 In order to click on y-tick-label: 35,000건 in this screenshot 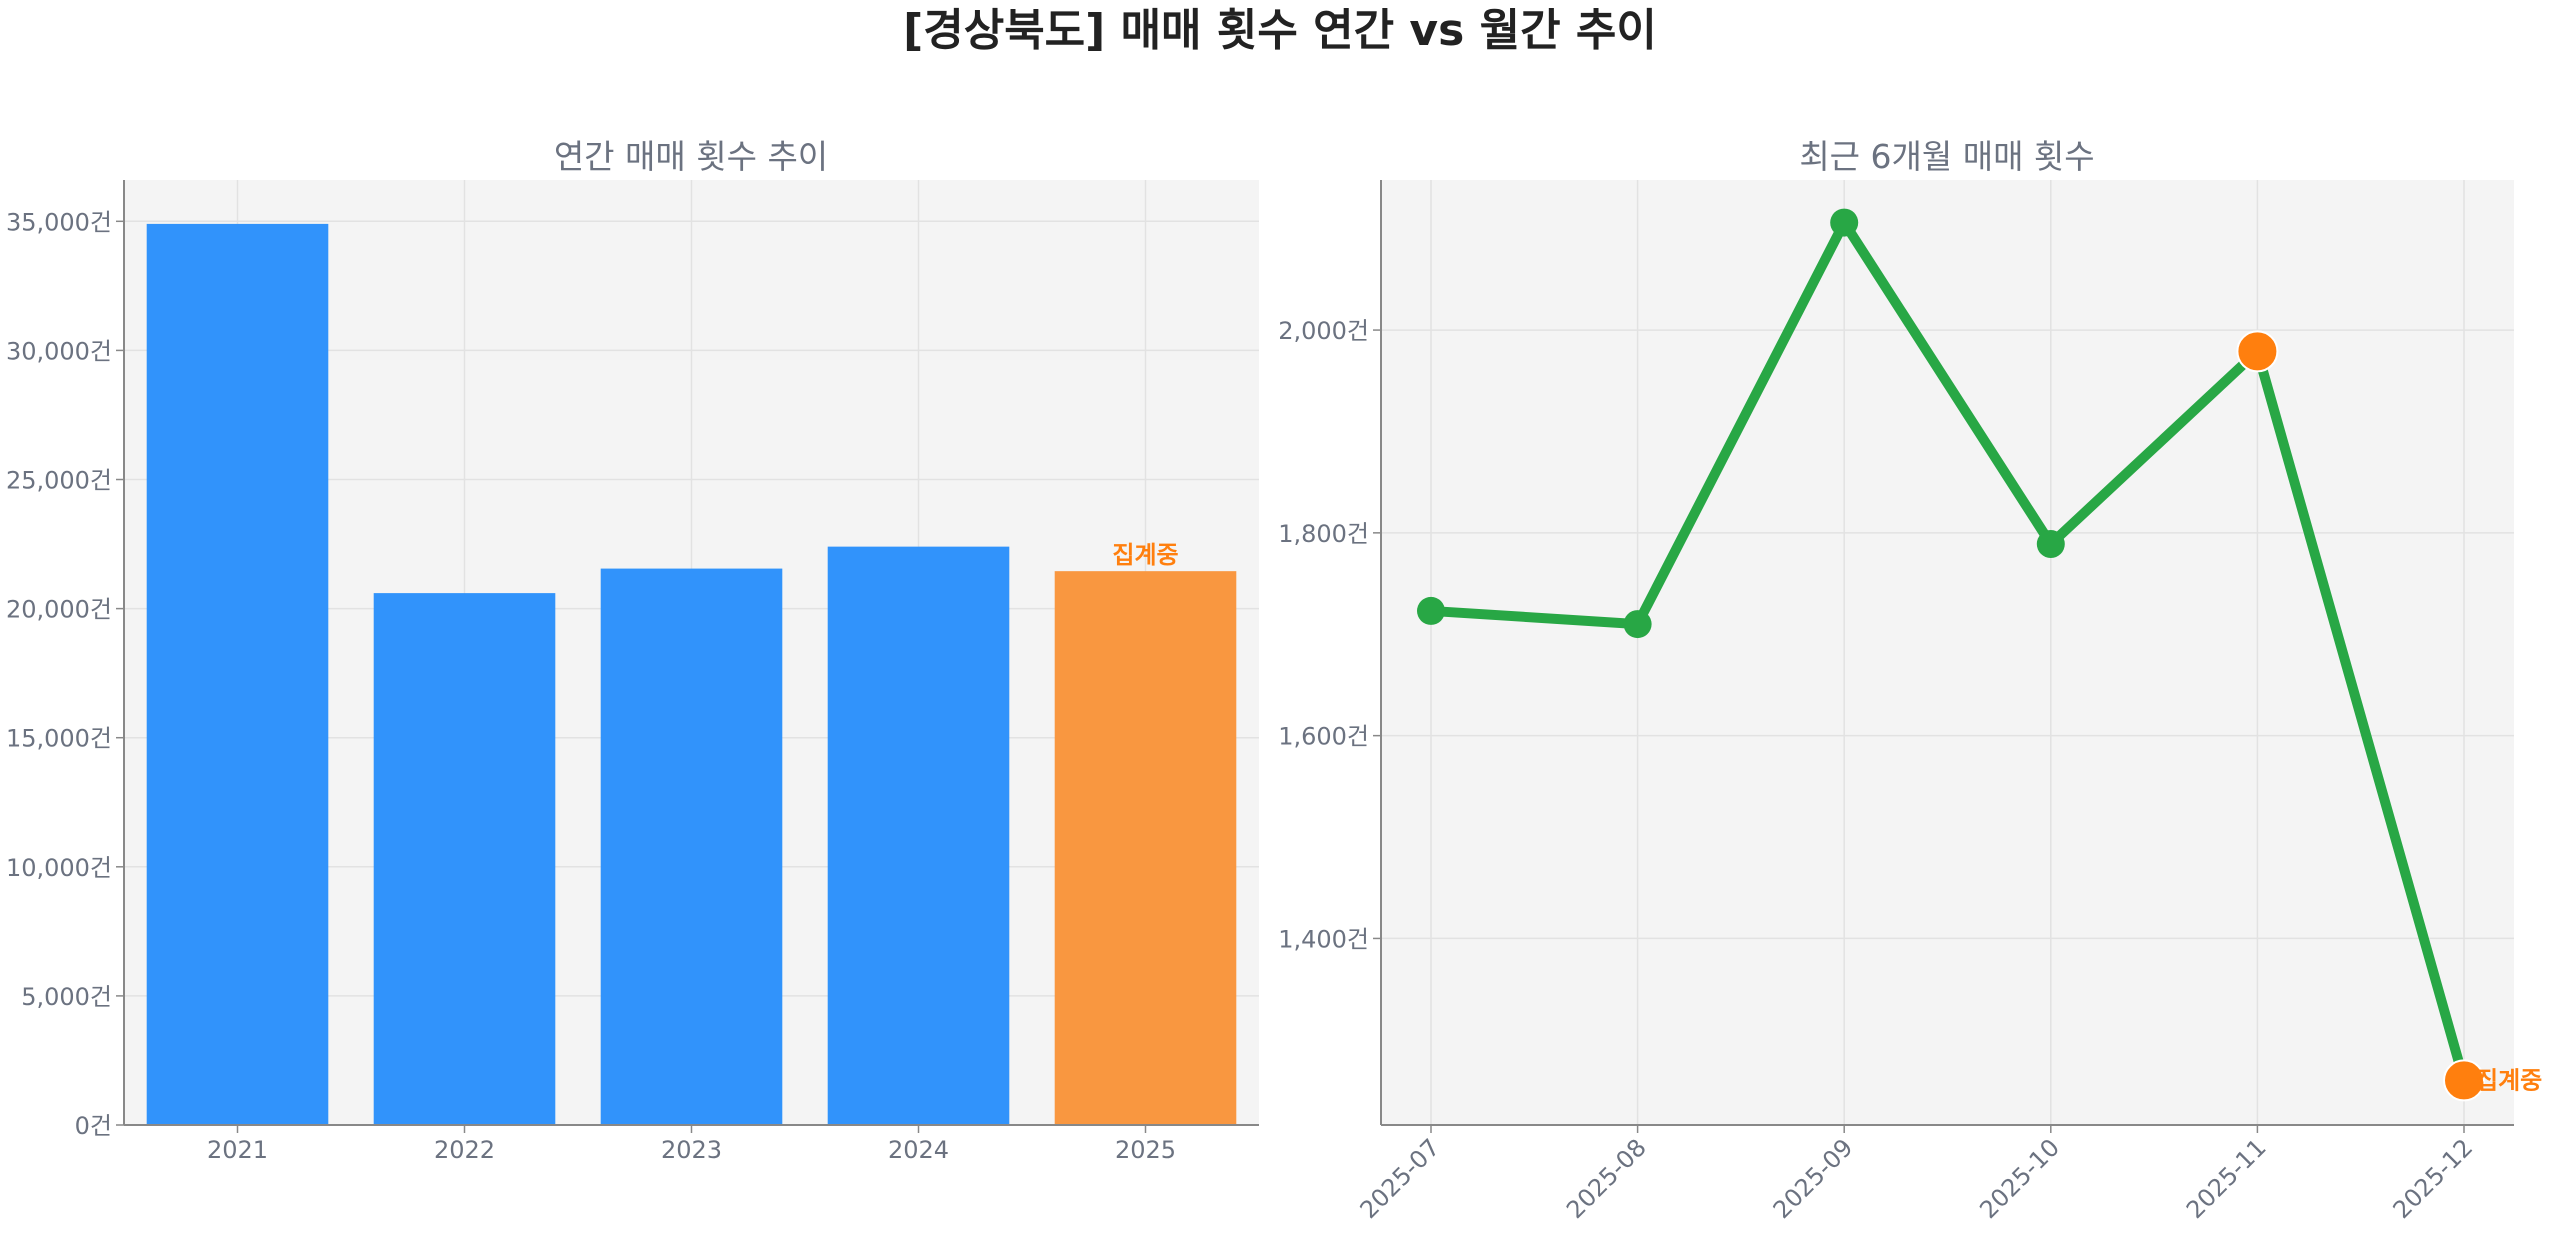, I will do `click(59, 222)`.